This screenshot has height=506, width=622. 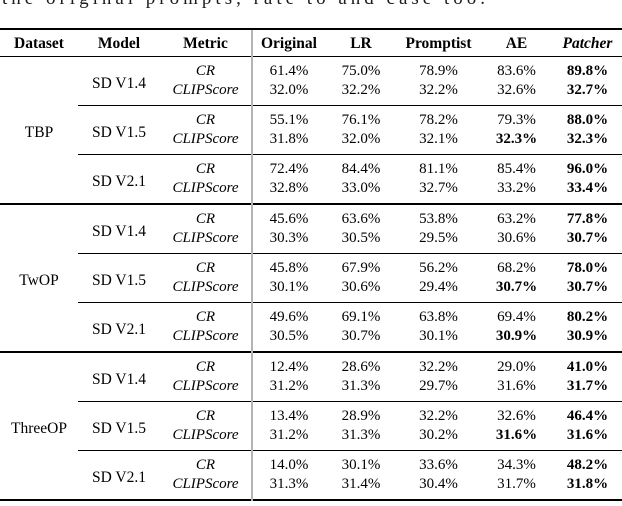 I want to click on header-lr: LR, so click(x=361, y=42).